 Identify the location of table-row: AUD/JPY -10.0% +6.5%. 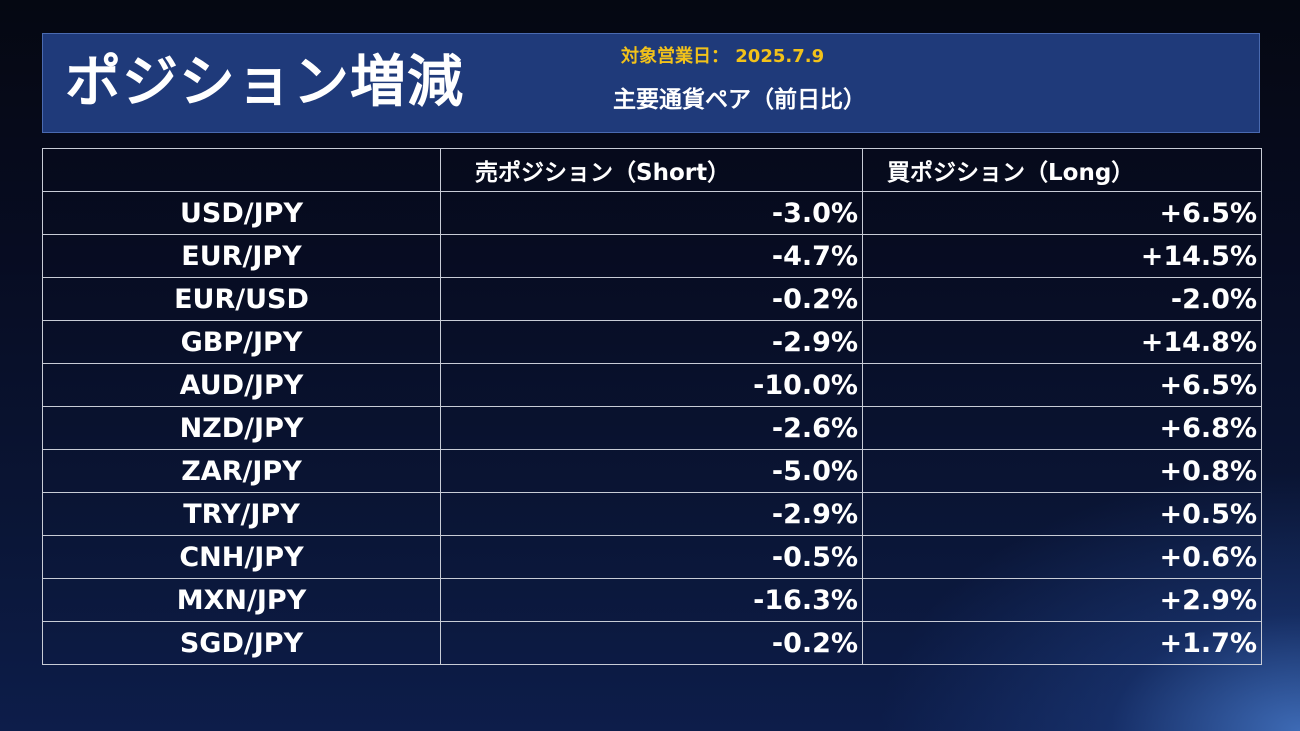
(652, 385).